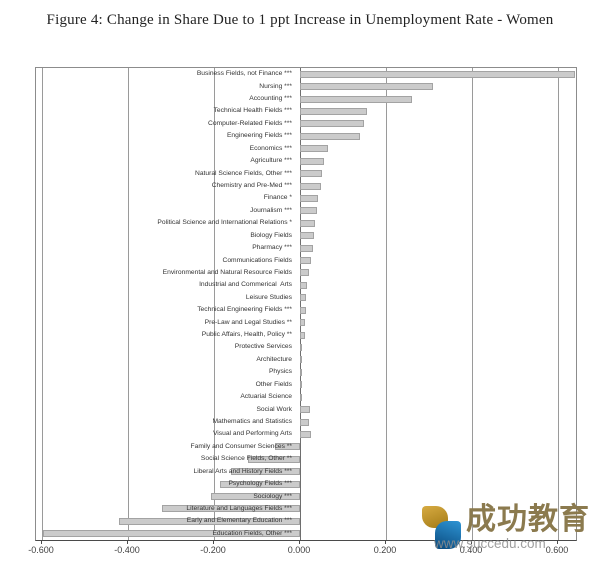 This screenshot has height=570, width=600. What do you see at coordinates (273, 384) in the screenshot?
I see `category-label: Other Fields` at bounding box center [273, 384].